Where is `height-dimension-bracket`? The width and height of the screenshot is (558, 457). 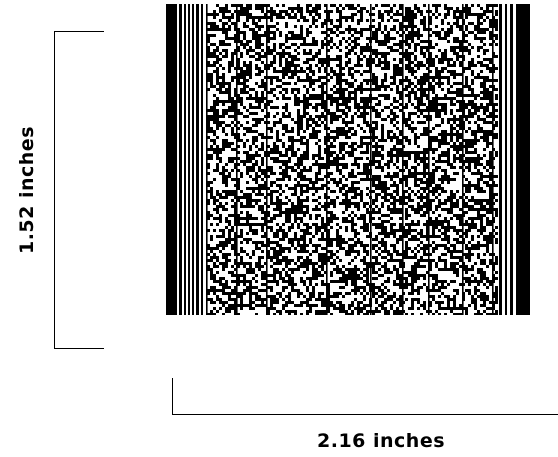
height-dimension-bracket is located at coordinates (79, 190).